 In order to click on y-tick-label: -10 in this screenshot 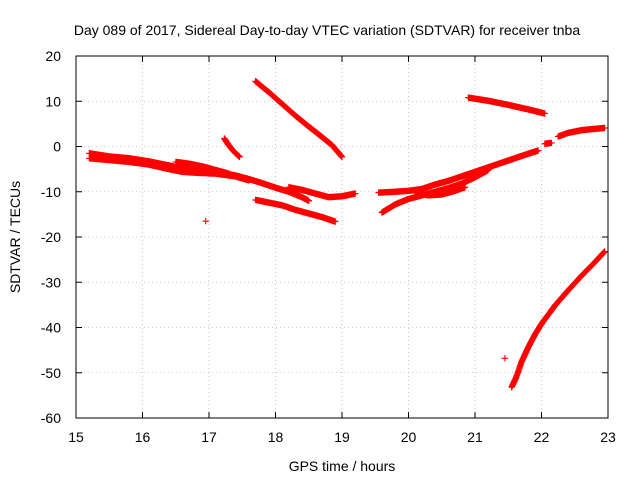, I will do `click(51, 192)`.